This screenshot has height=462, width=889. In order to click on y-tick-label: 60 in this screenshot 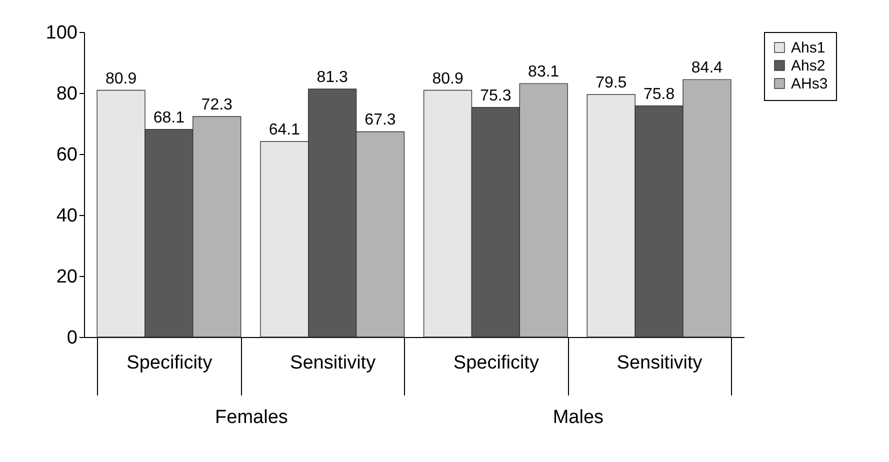, I will do `click(67, 155)`.